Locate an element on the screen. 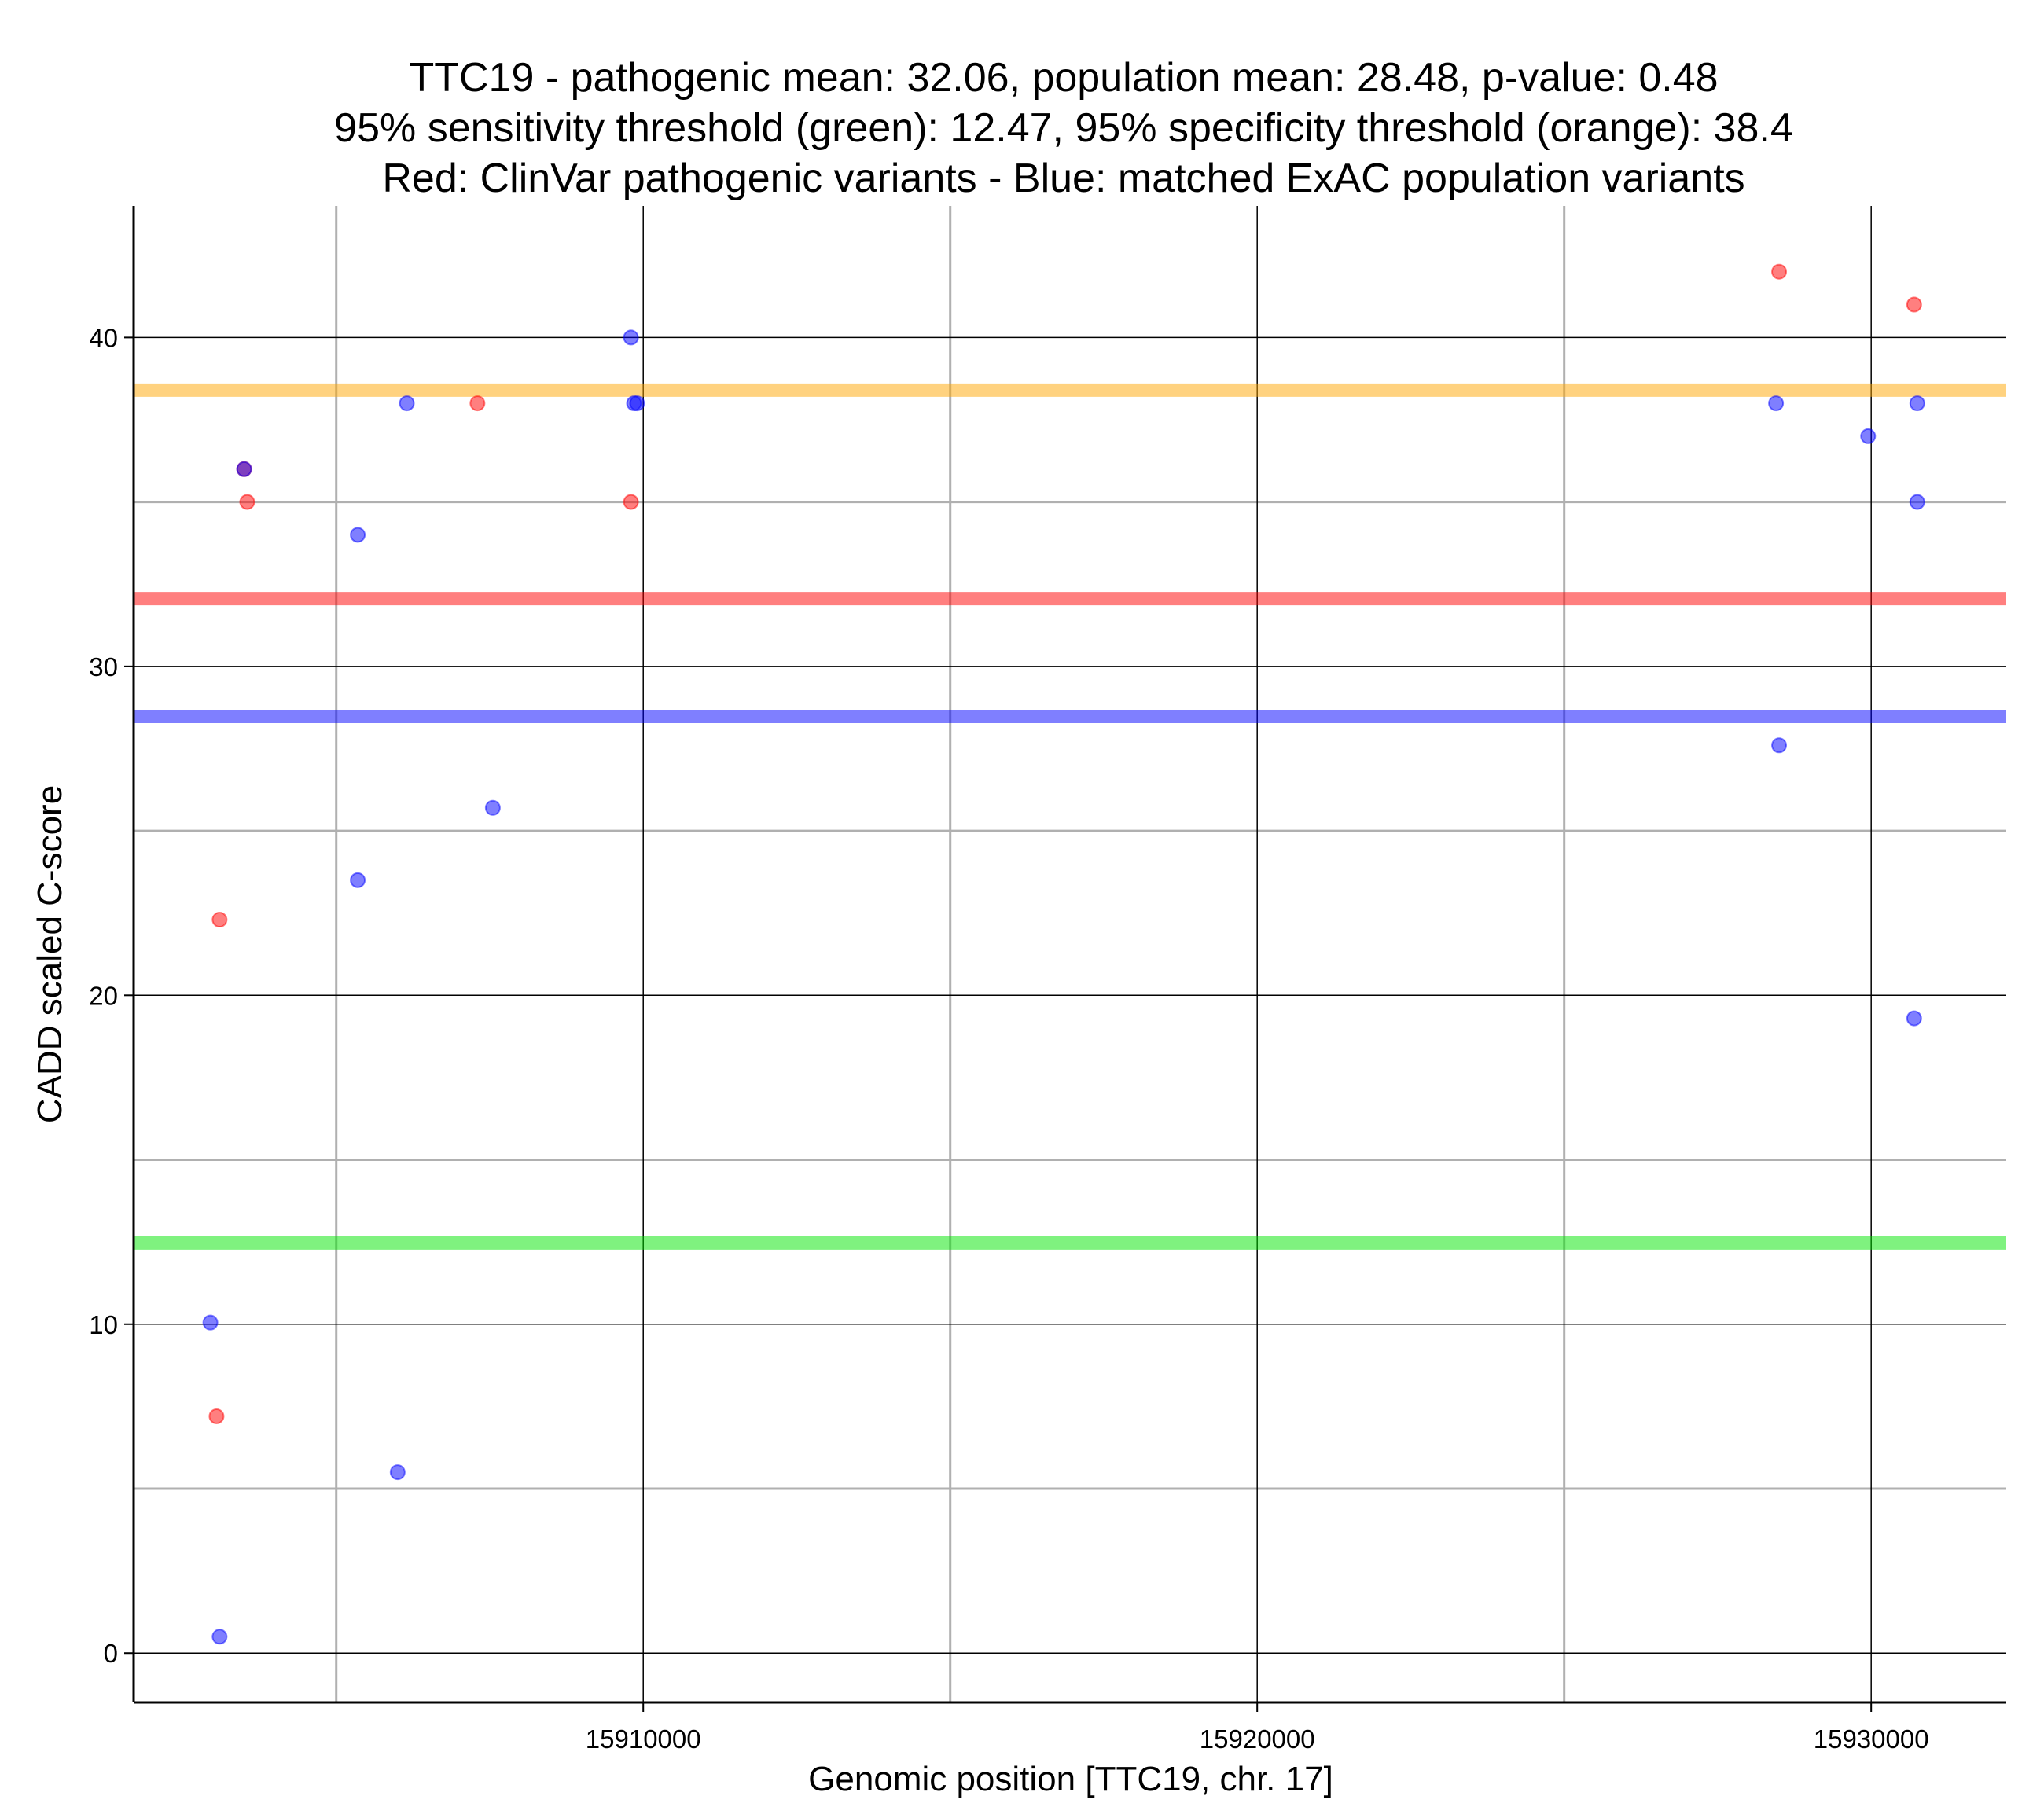 This screenshot has width=2044, height=1818. y-tick-label: 0 is located at coordinates (111, 1653).